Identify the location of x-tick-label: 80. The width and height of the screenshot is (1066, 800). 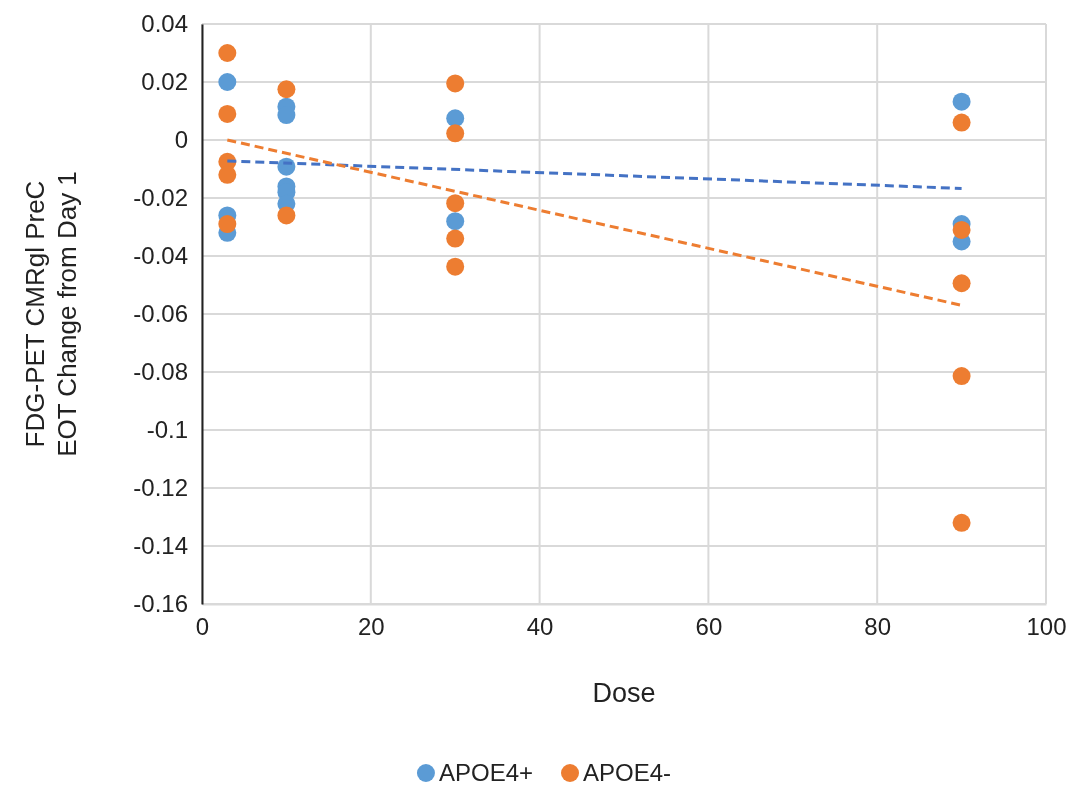
(878, 627).